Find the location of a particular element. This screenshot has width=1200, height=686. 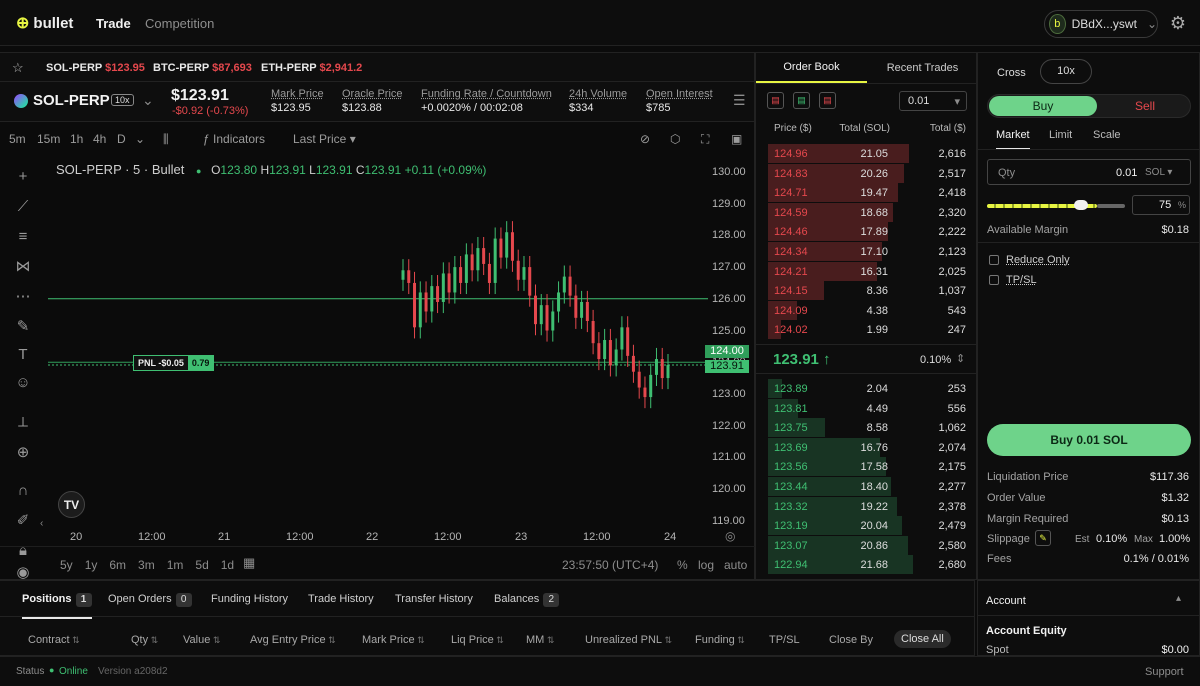

tab-balances: Balances 2 is located at coordinates (527, 600).